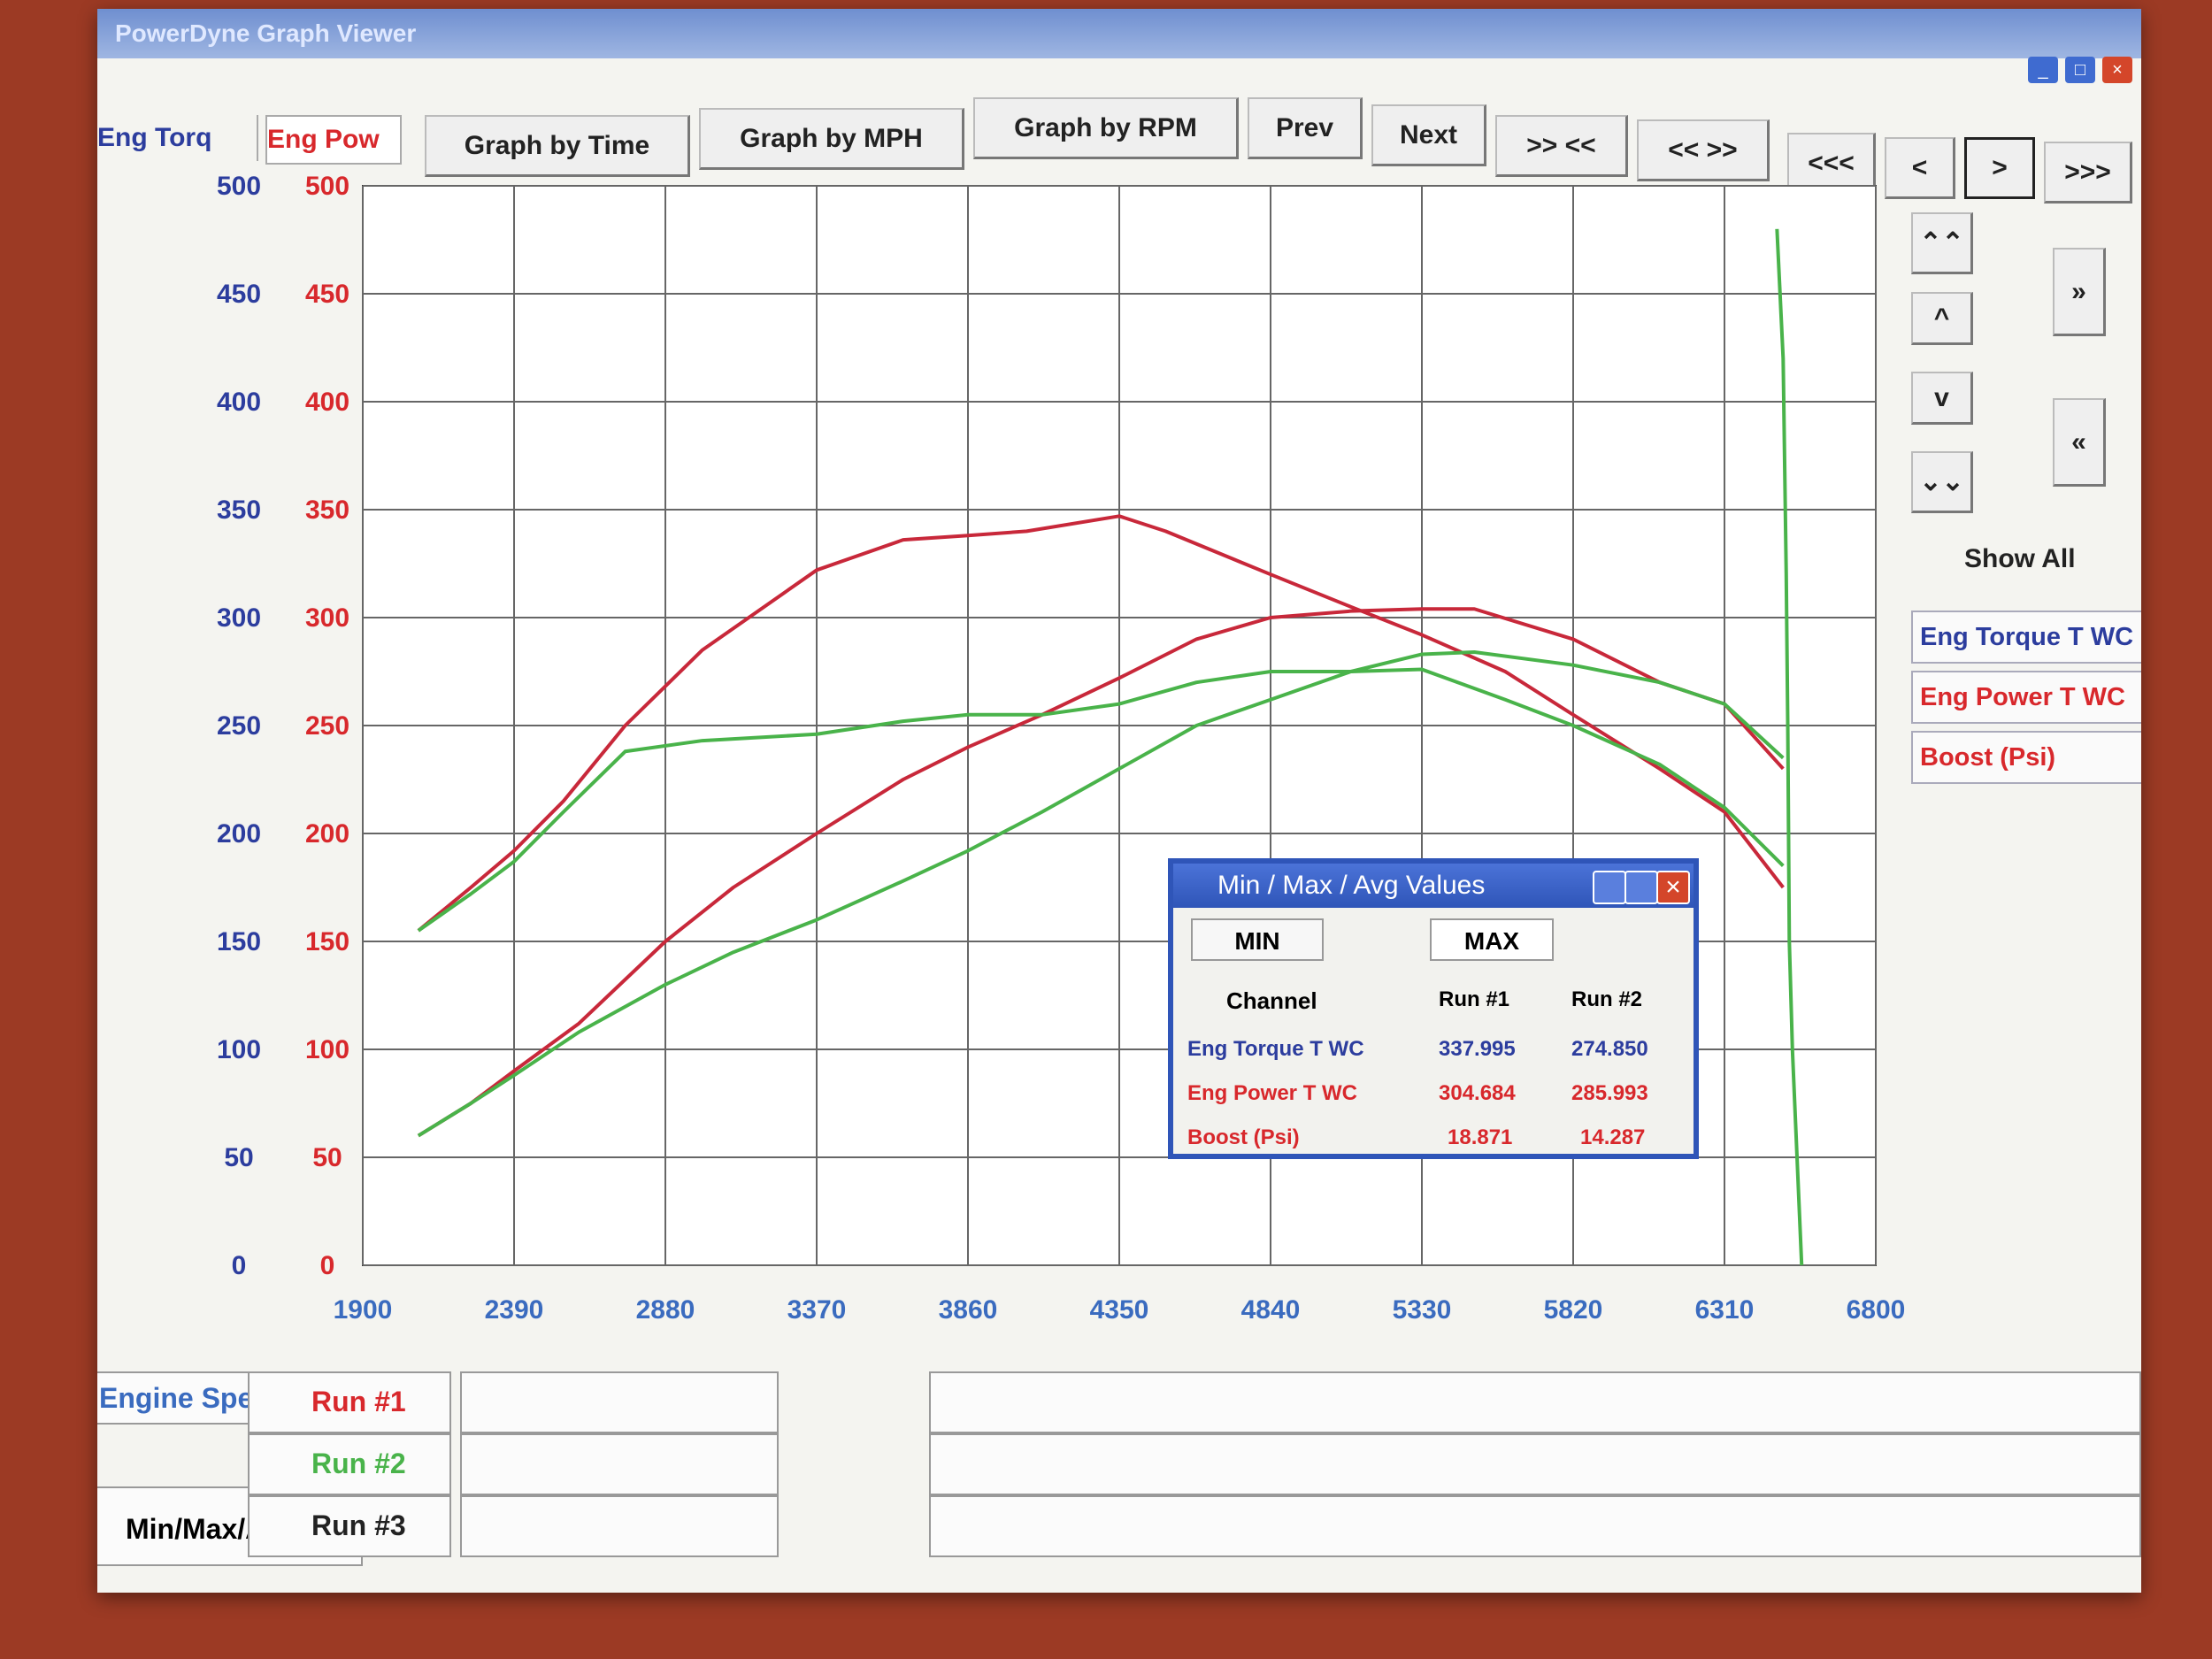 Image resolution: width=2212 pixels, height=1659 pixels. Describe the element at coordinates (239, 618) in the screenshot. I see `y-tick-label-torque: 300` at that location.